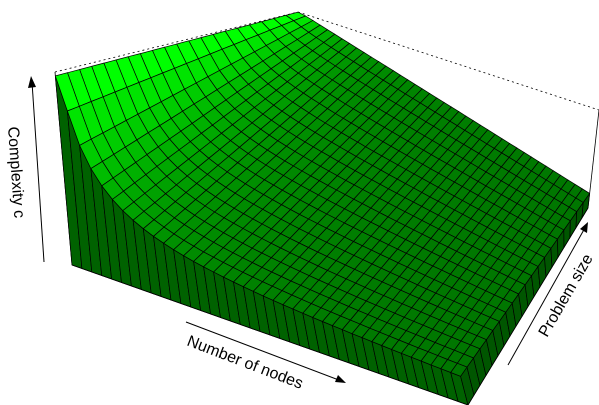 Image resolution: width=599 pixels, height=405 pixels. I want to click on axis-arrow-complexity, so click(36, 169).